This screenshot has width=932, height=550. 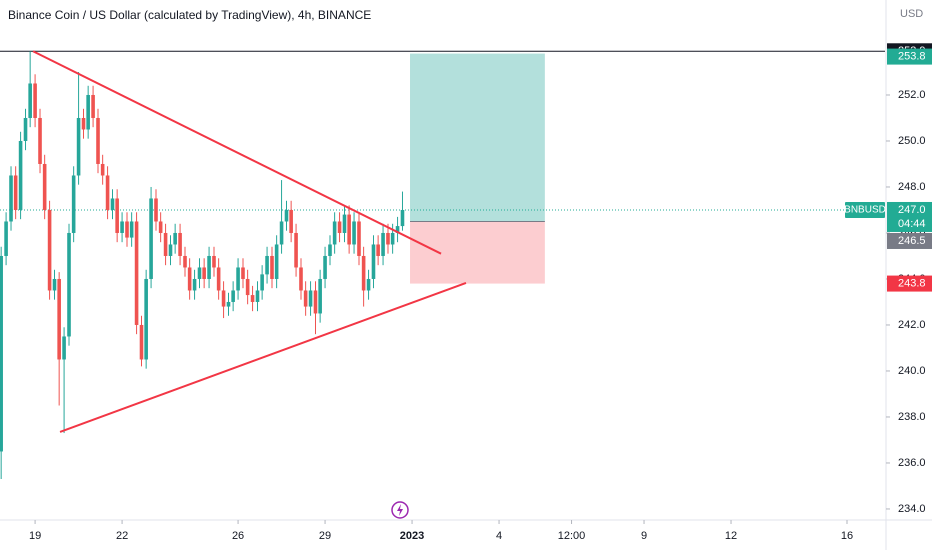 What do you see at coordinates (325, 536) in the screenshot?
I see `x-tick-label: 29` at bounding box center [325, 536].